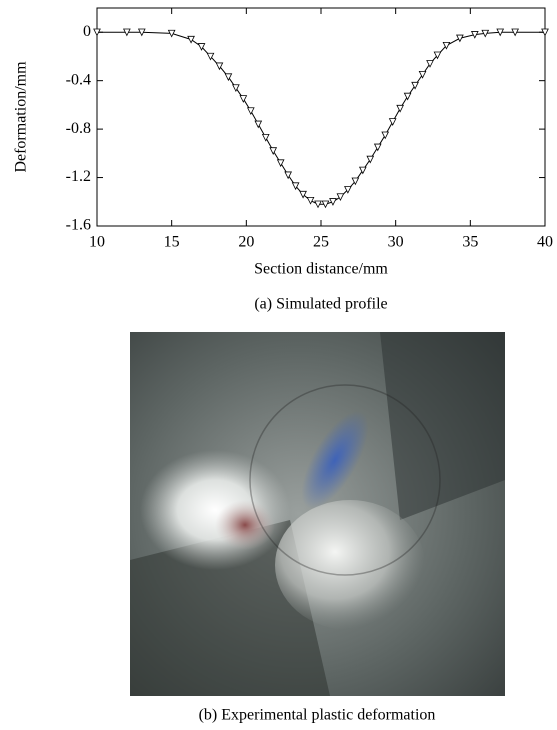  Describe the element at coordinates (87, 31) in the screenshot. I see `y-tick-label: 0` at that location.